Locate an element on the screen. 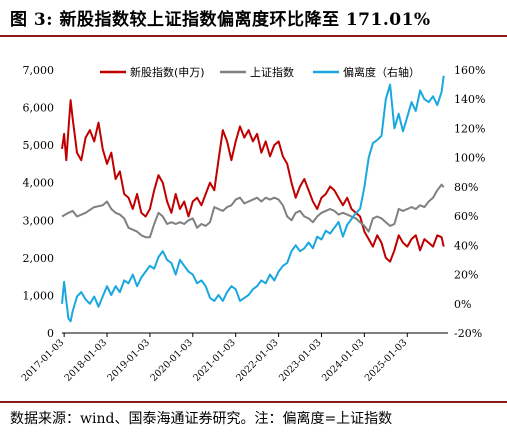  x-tick-label: 2020-01-03 is located at coordinates (171, 360).